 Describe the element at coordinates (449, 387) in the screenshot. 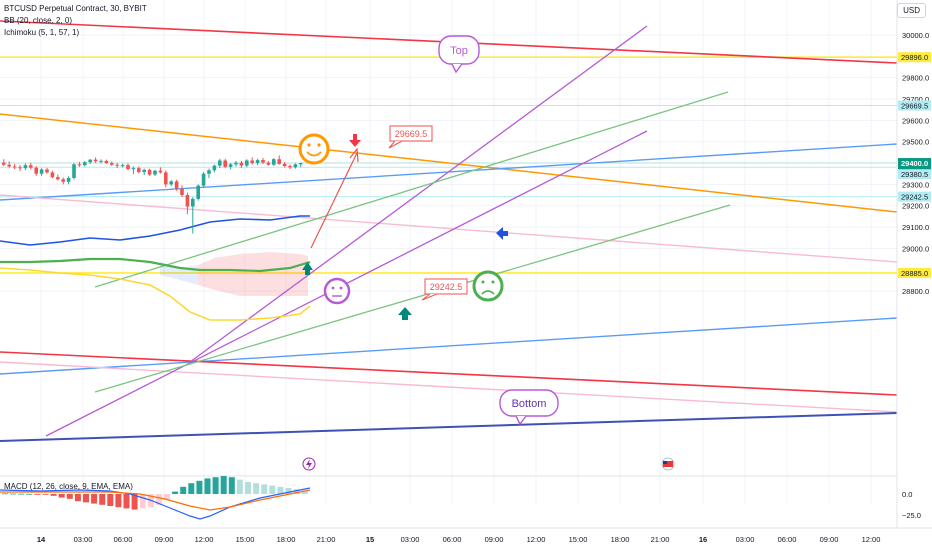

I see `pink-trend-line-lower` at that location.